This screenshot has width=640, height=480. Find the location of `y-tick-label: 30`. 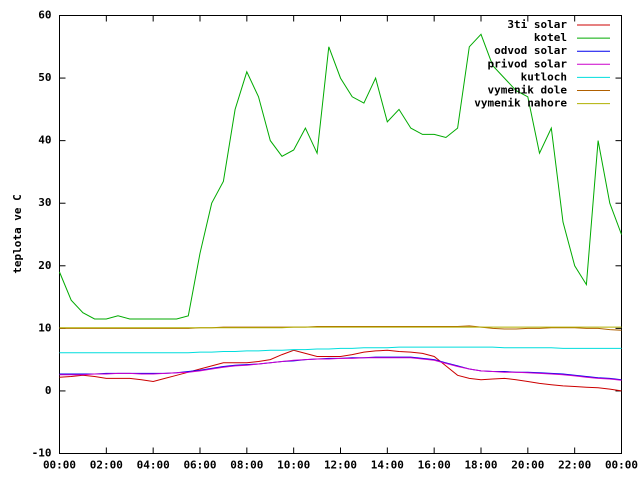

y-tick-label: 30 is located at coordinates (44, 202).